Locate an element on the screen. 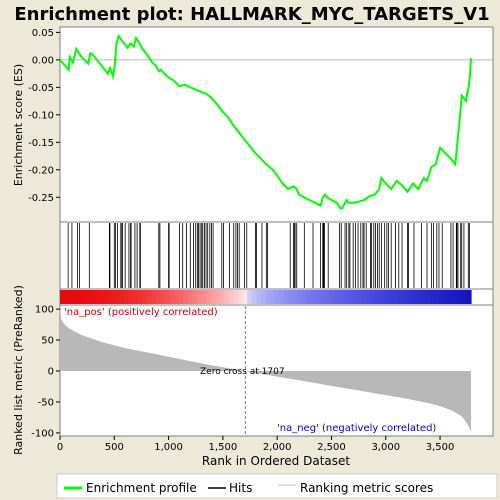 The image size is (500, 500). es-y-axis-label: Enrichment score (ES) is located at coordinates (18, 125).